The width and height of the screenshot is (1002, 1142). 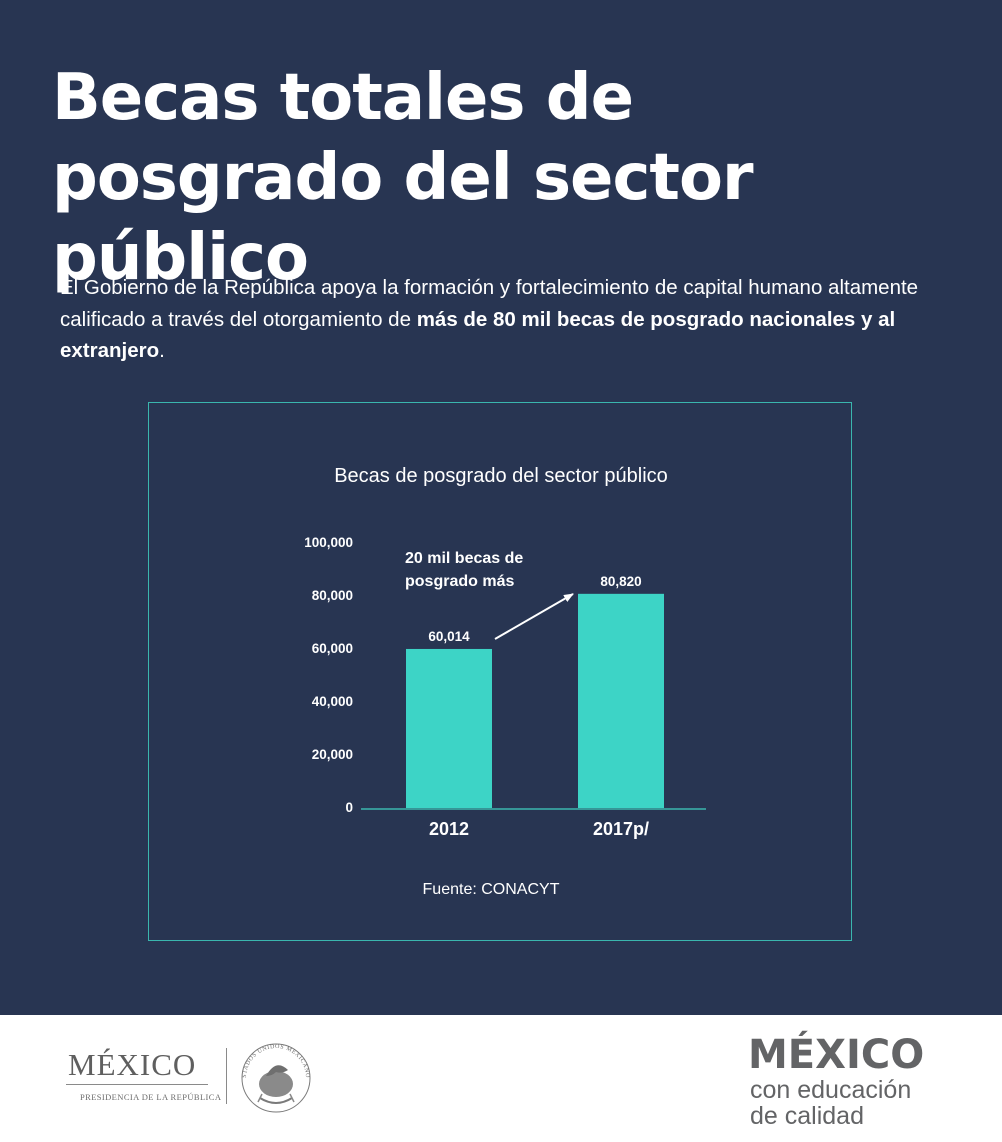 What do you see at coordinates (151, 1097) in the screenshot?
I see `presidencia-label: PRESIDENCIA DE LA REPÚBLICA` at bounding box center [151, 1097].